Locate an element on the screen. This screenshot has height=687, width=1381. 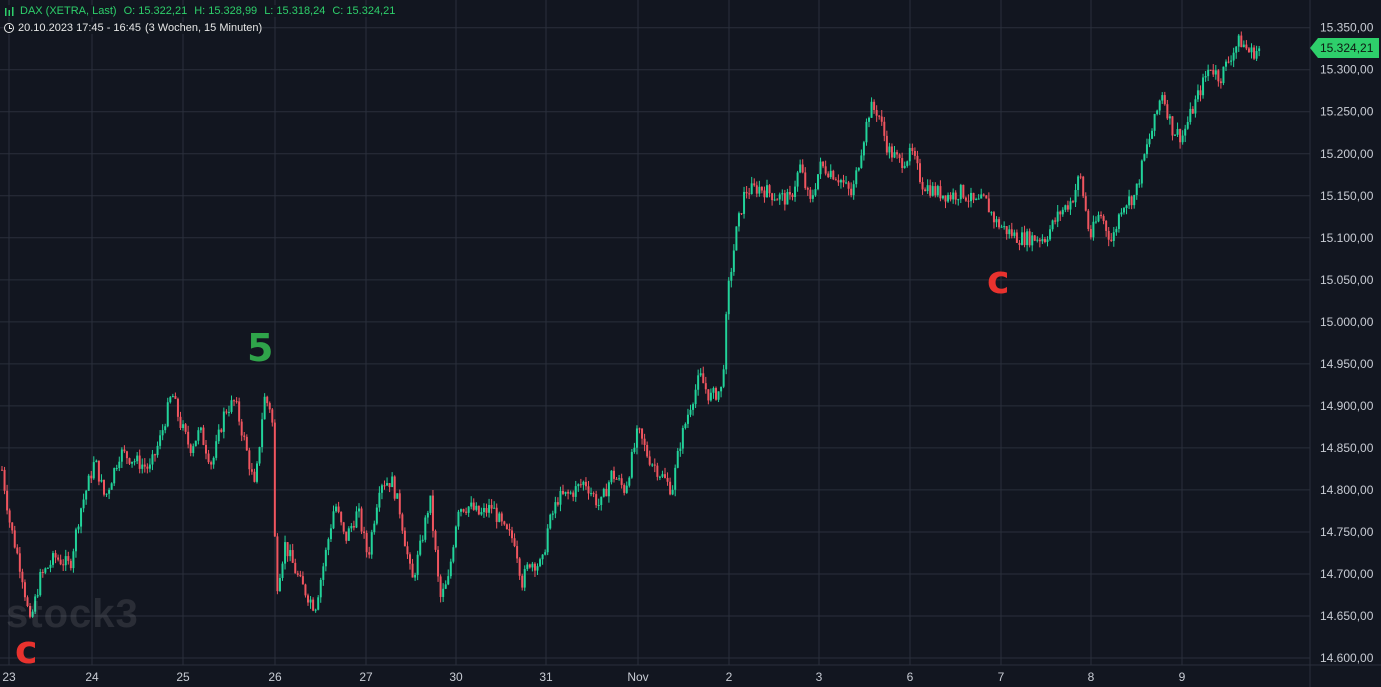
low-value: L: 15.318,24 is located at coordinates (295, 11).